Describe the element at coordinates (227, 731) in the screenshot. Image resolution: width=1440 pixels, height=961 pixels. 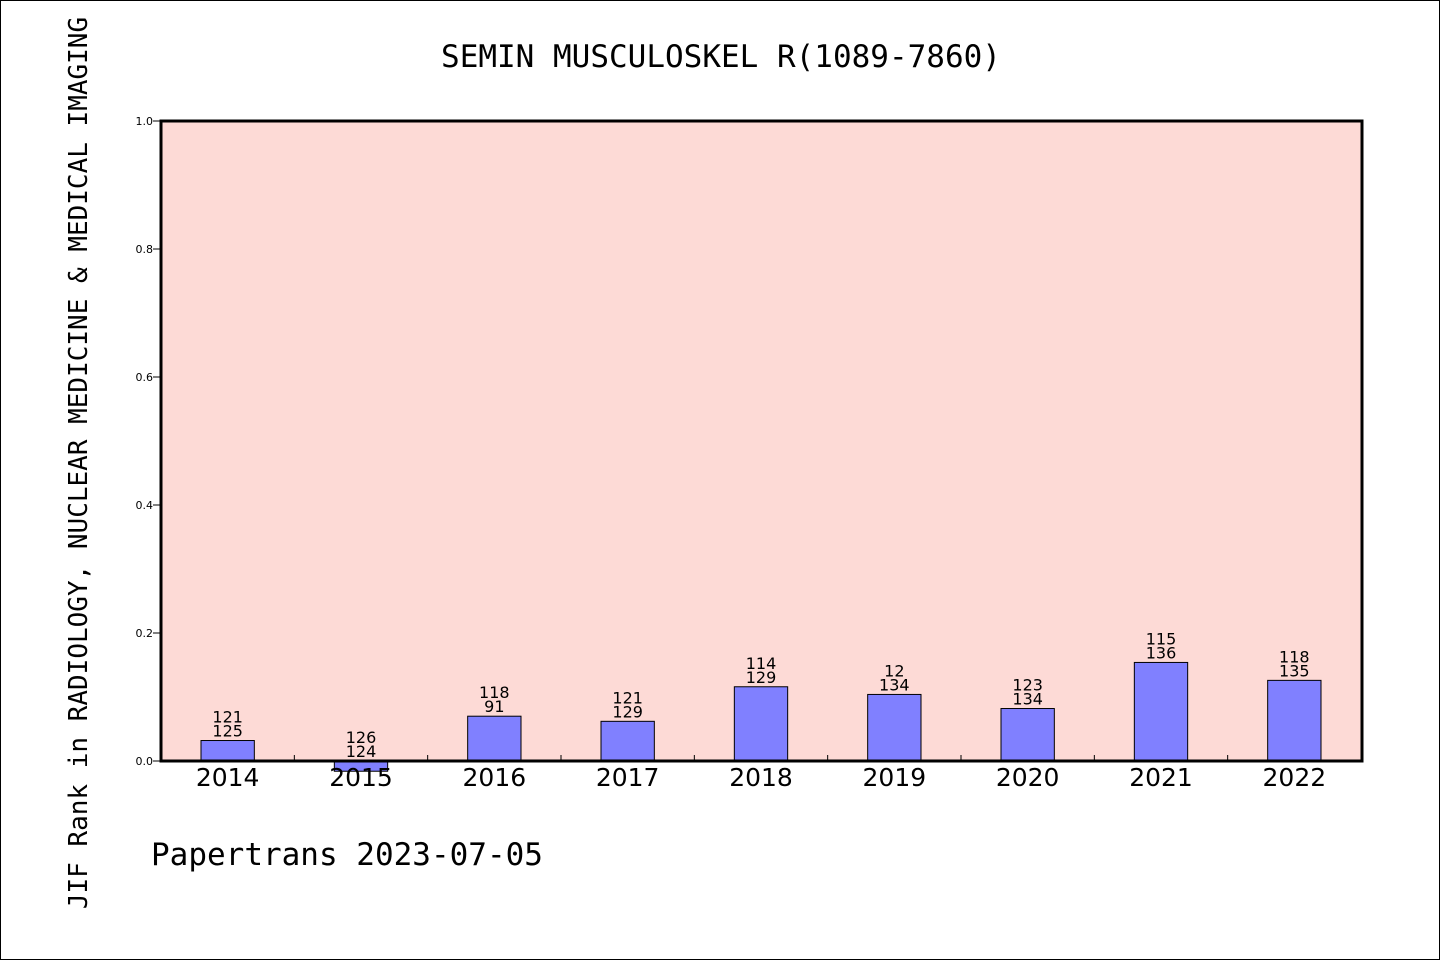
I see `bar-label-bottom: 125` at that location.